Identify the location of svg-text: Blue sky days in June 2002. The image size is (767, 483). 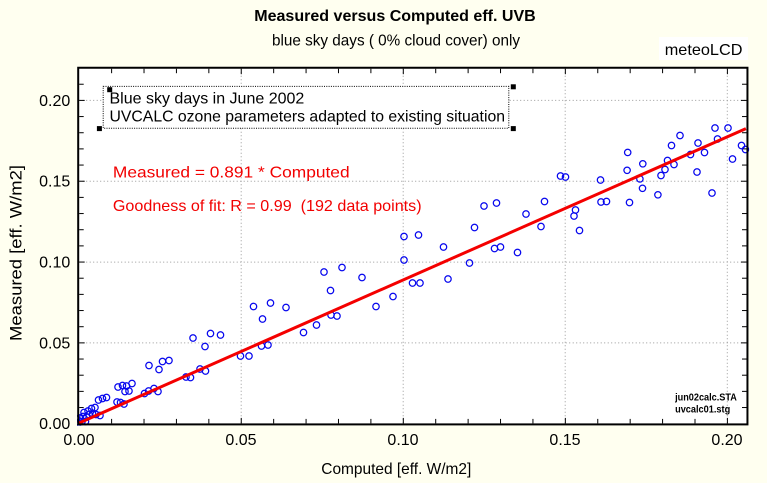
(207, 98).